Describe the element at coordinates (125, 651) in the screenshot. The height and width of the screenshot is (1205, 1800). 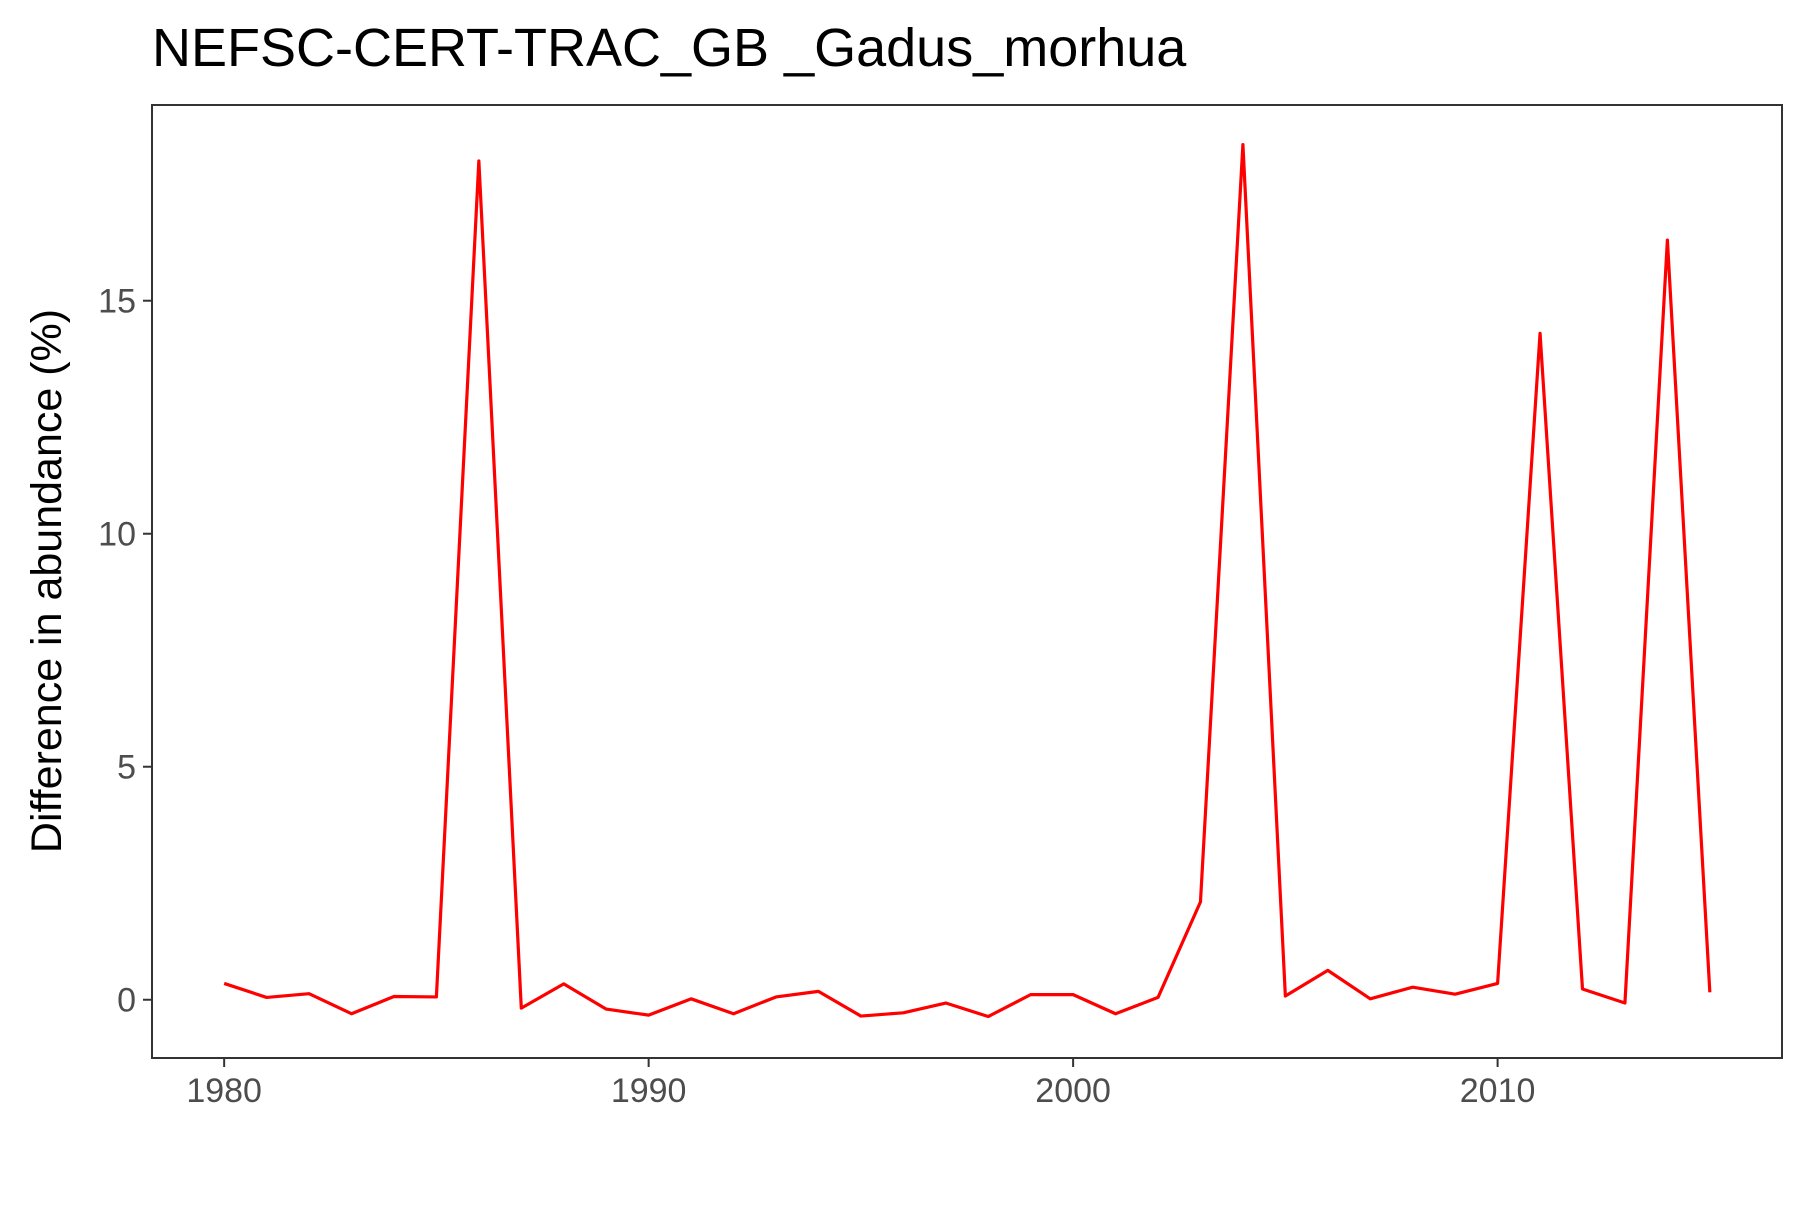
I see `y-axis: 0 5 10 15` at that location.